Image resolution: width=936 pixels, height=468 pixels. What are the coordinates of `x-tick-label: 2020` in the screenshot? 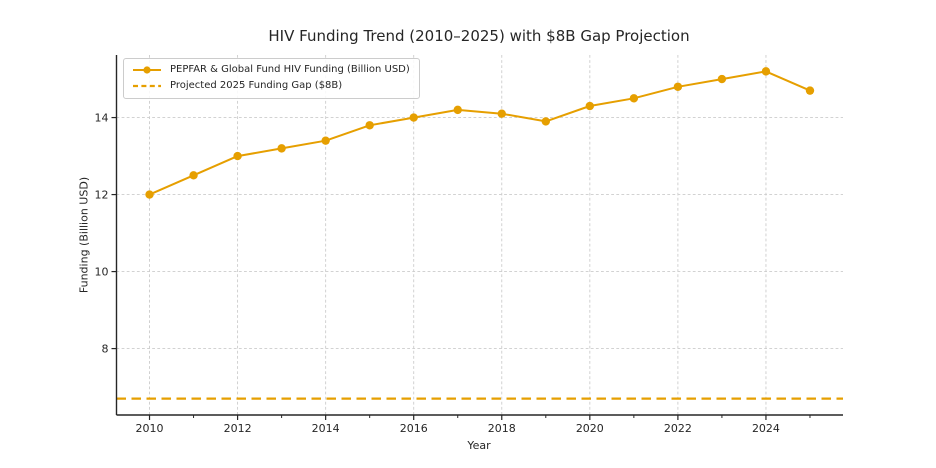 It's located at (590, 428).